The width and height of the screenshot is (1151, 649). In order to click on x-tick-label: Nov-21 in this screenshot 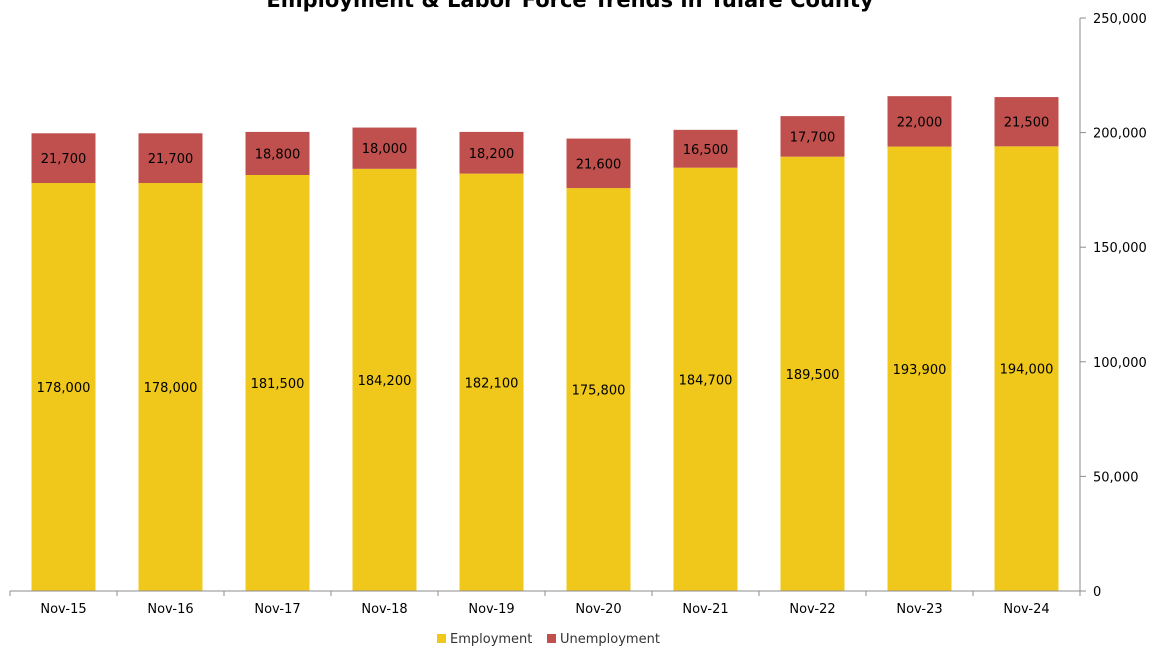, I will do `click(705, 609)`.